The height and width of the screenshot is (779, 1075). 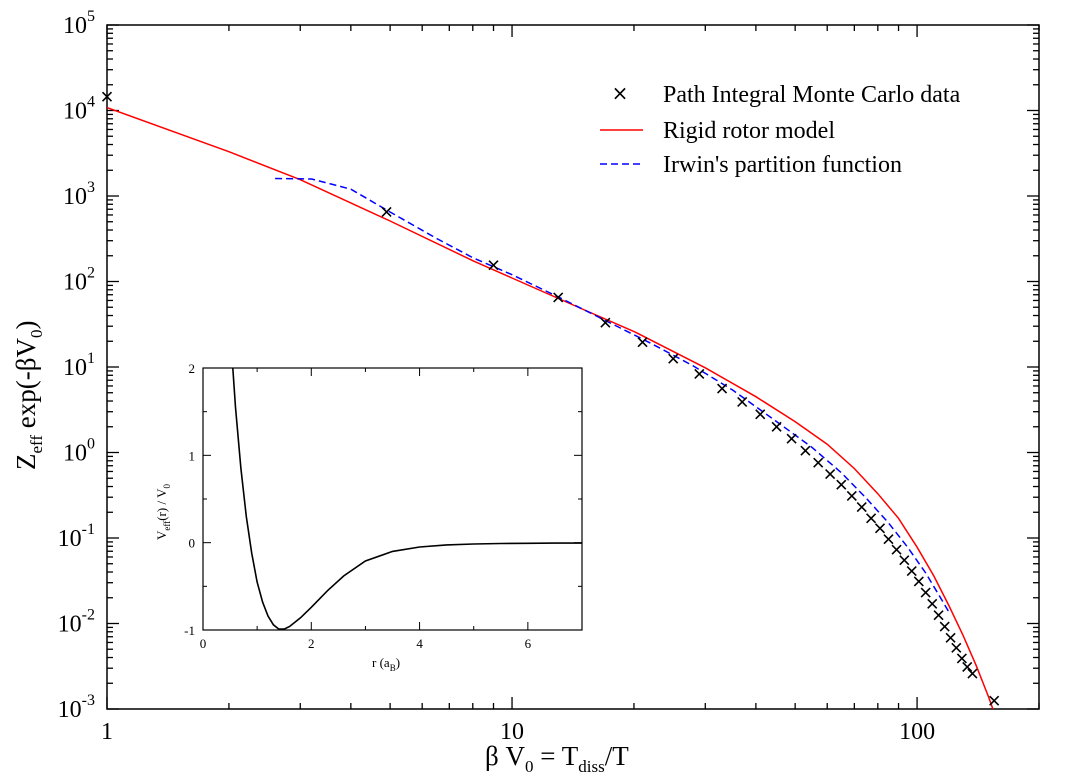 What do you see at coordinates (419, 643) in the screenshot?
I see `inset-x-tick-label: 4` at bounding box center [419, 643].